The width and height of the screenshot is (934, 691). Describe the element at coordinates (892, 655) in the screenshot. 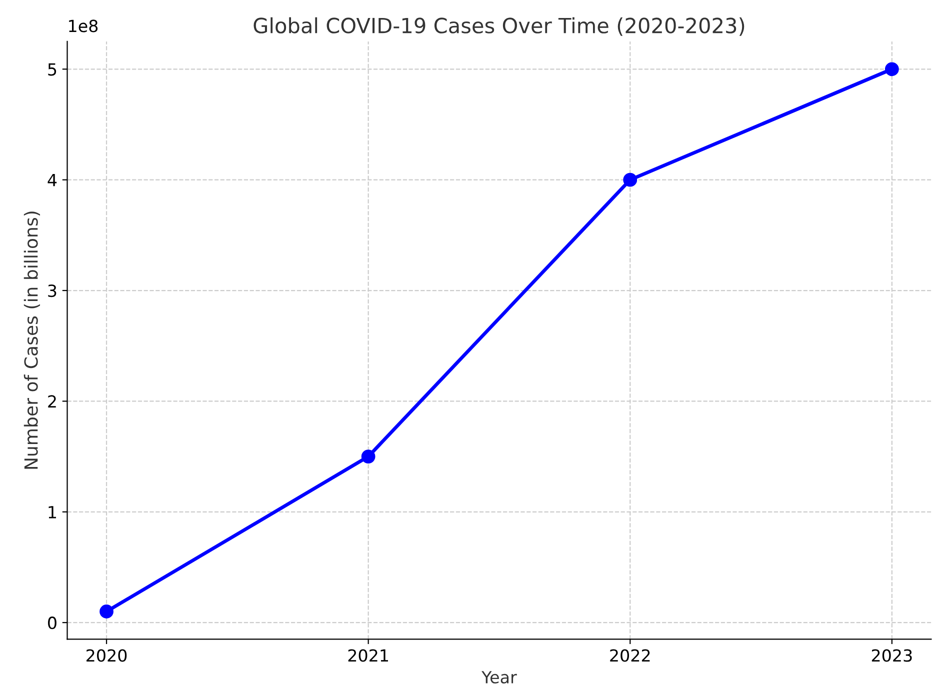

I see `x-tick-label: 2023` at that location.